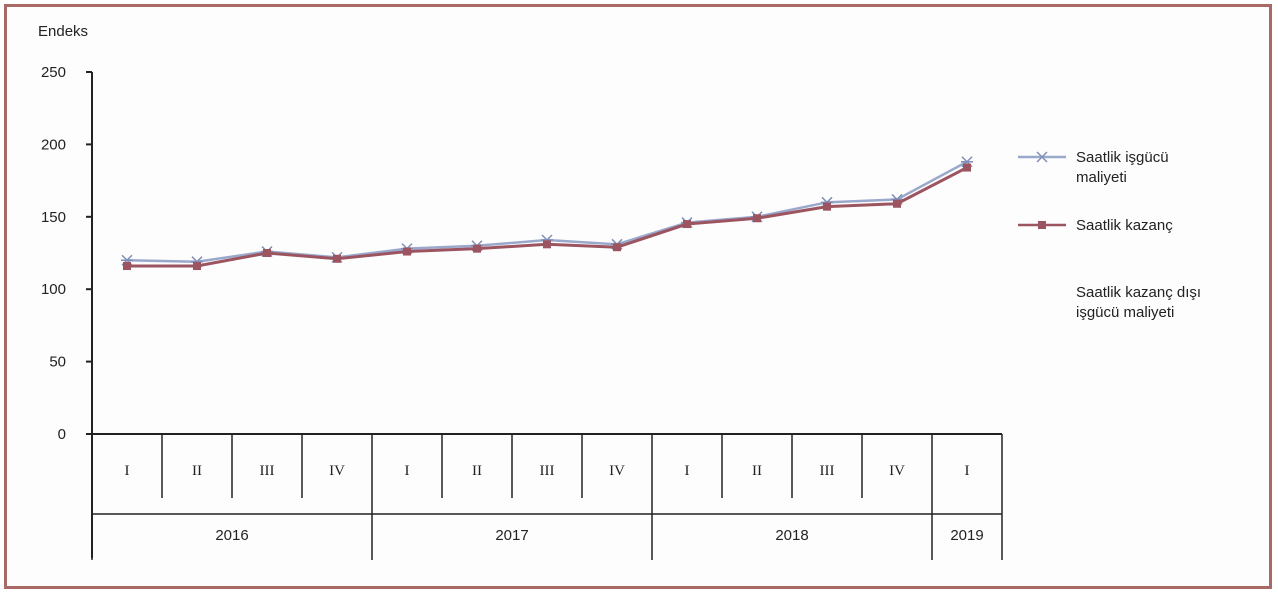 The image size is (1278, 595). I want to click on x-year-label: 2018, so click(791, 535).